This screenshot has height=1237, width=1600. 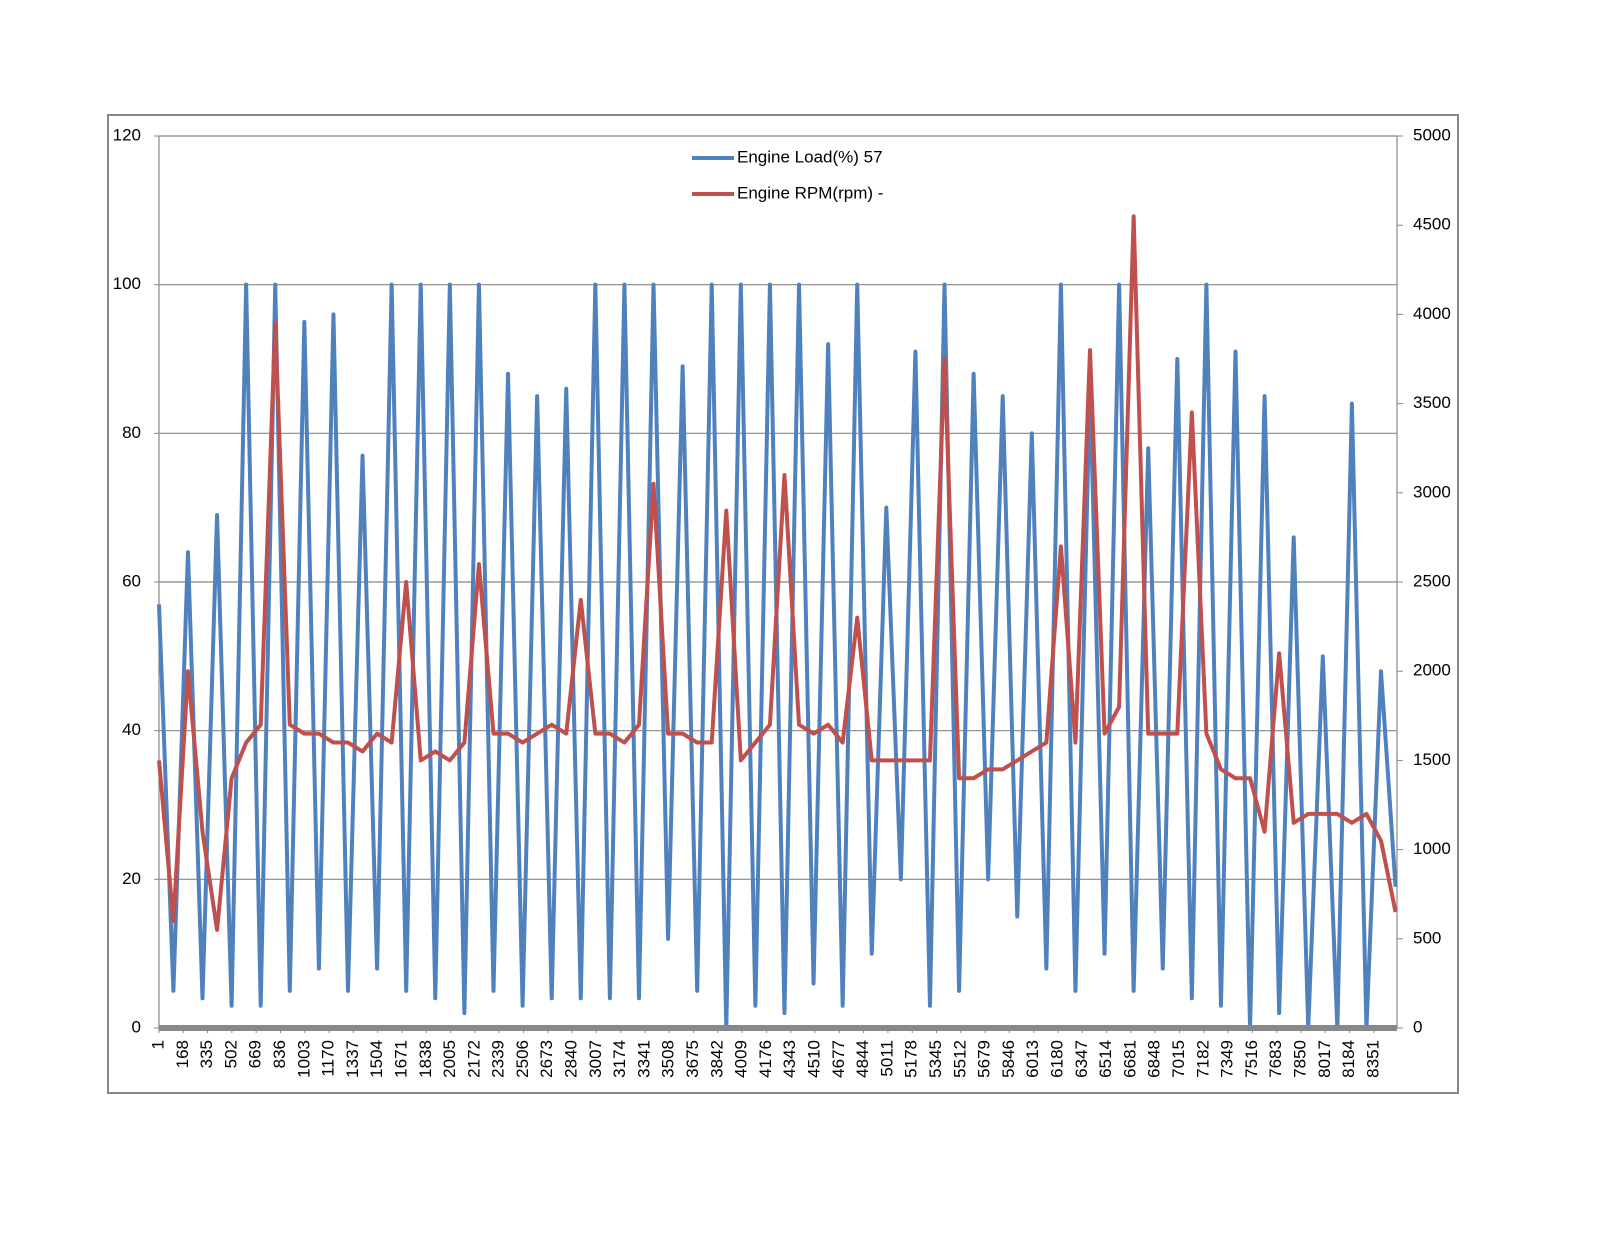 What do you see at coordinates (1432, 224) in the screenshot?
I see `y2-tick-label: 4500` at bounding box center [1432, 224].